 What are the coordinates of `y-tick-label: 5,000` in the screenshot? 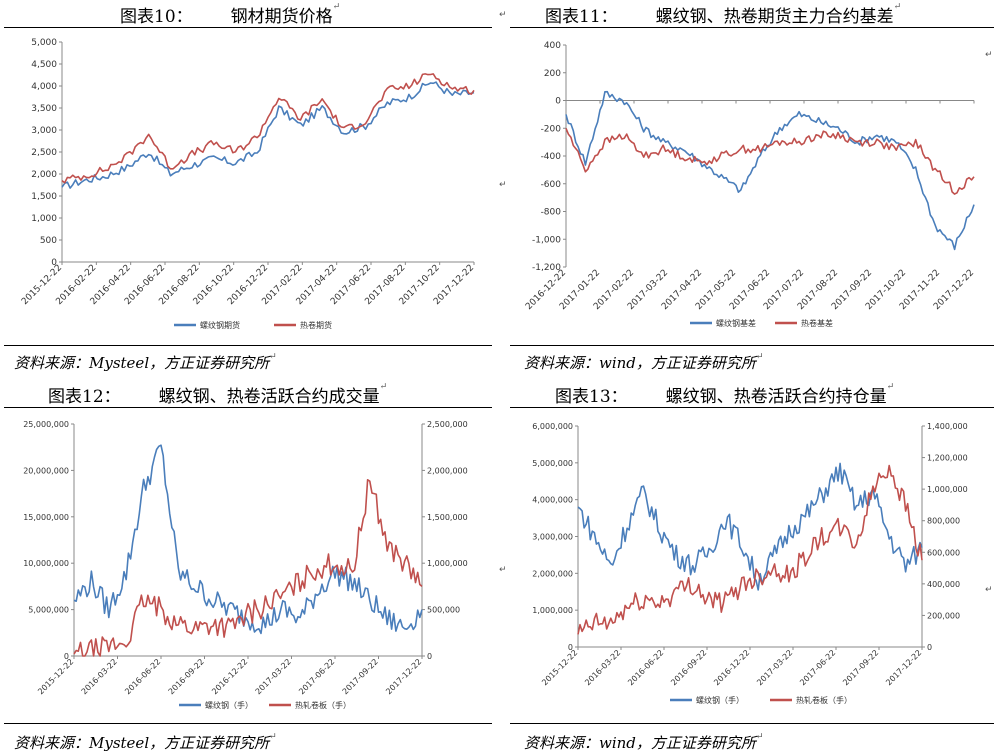 It's located at (44, 43).